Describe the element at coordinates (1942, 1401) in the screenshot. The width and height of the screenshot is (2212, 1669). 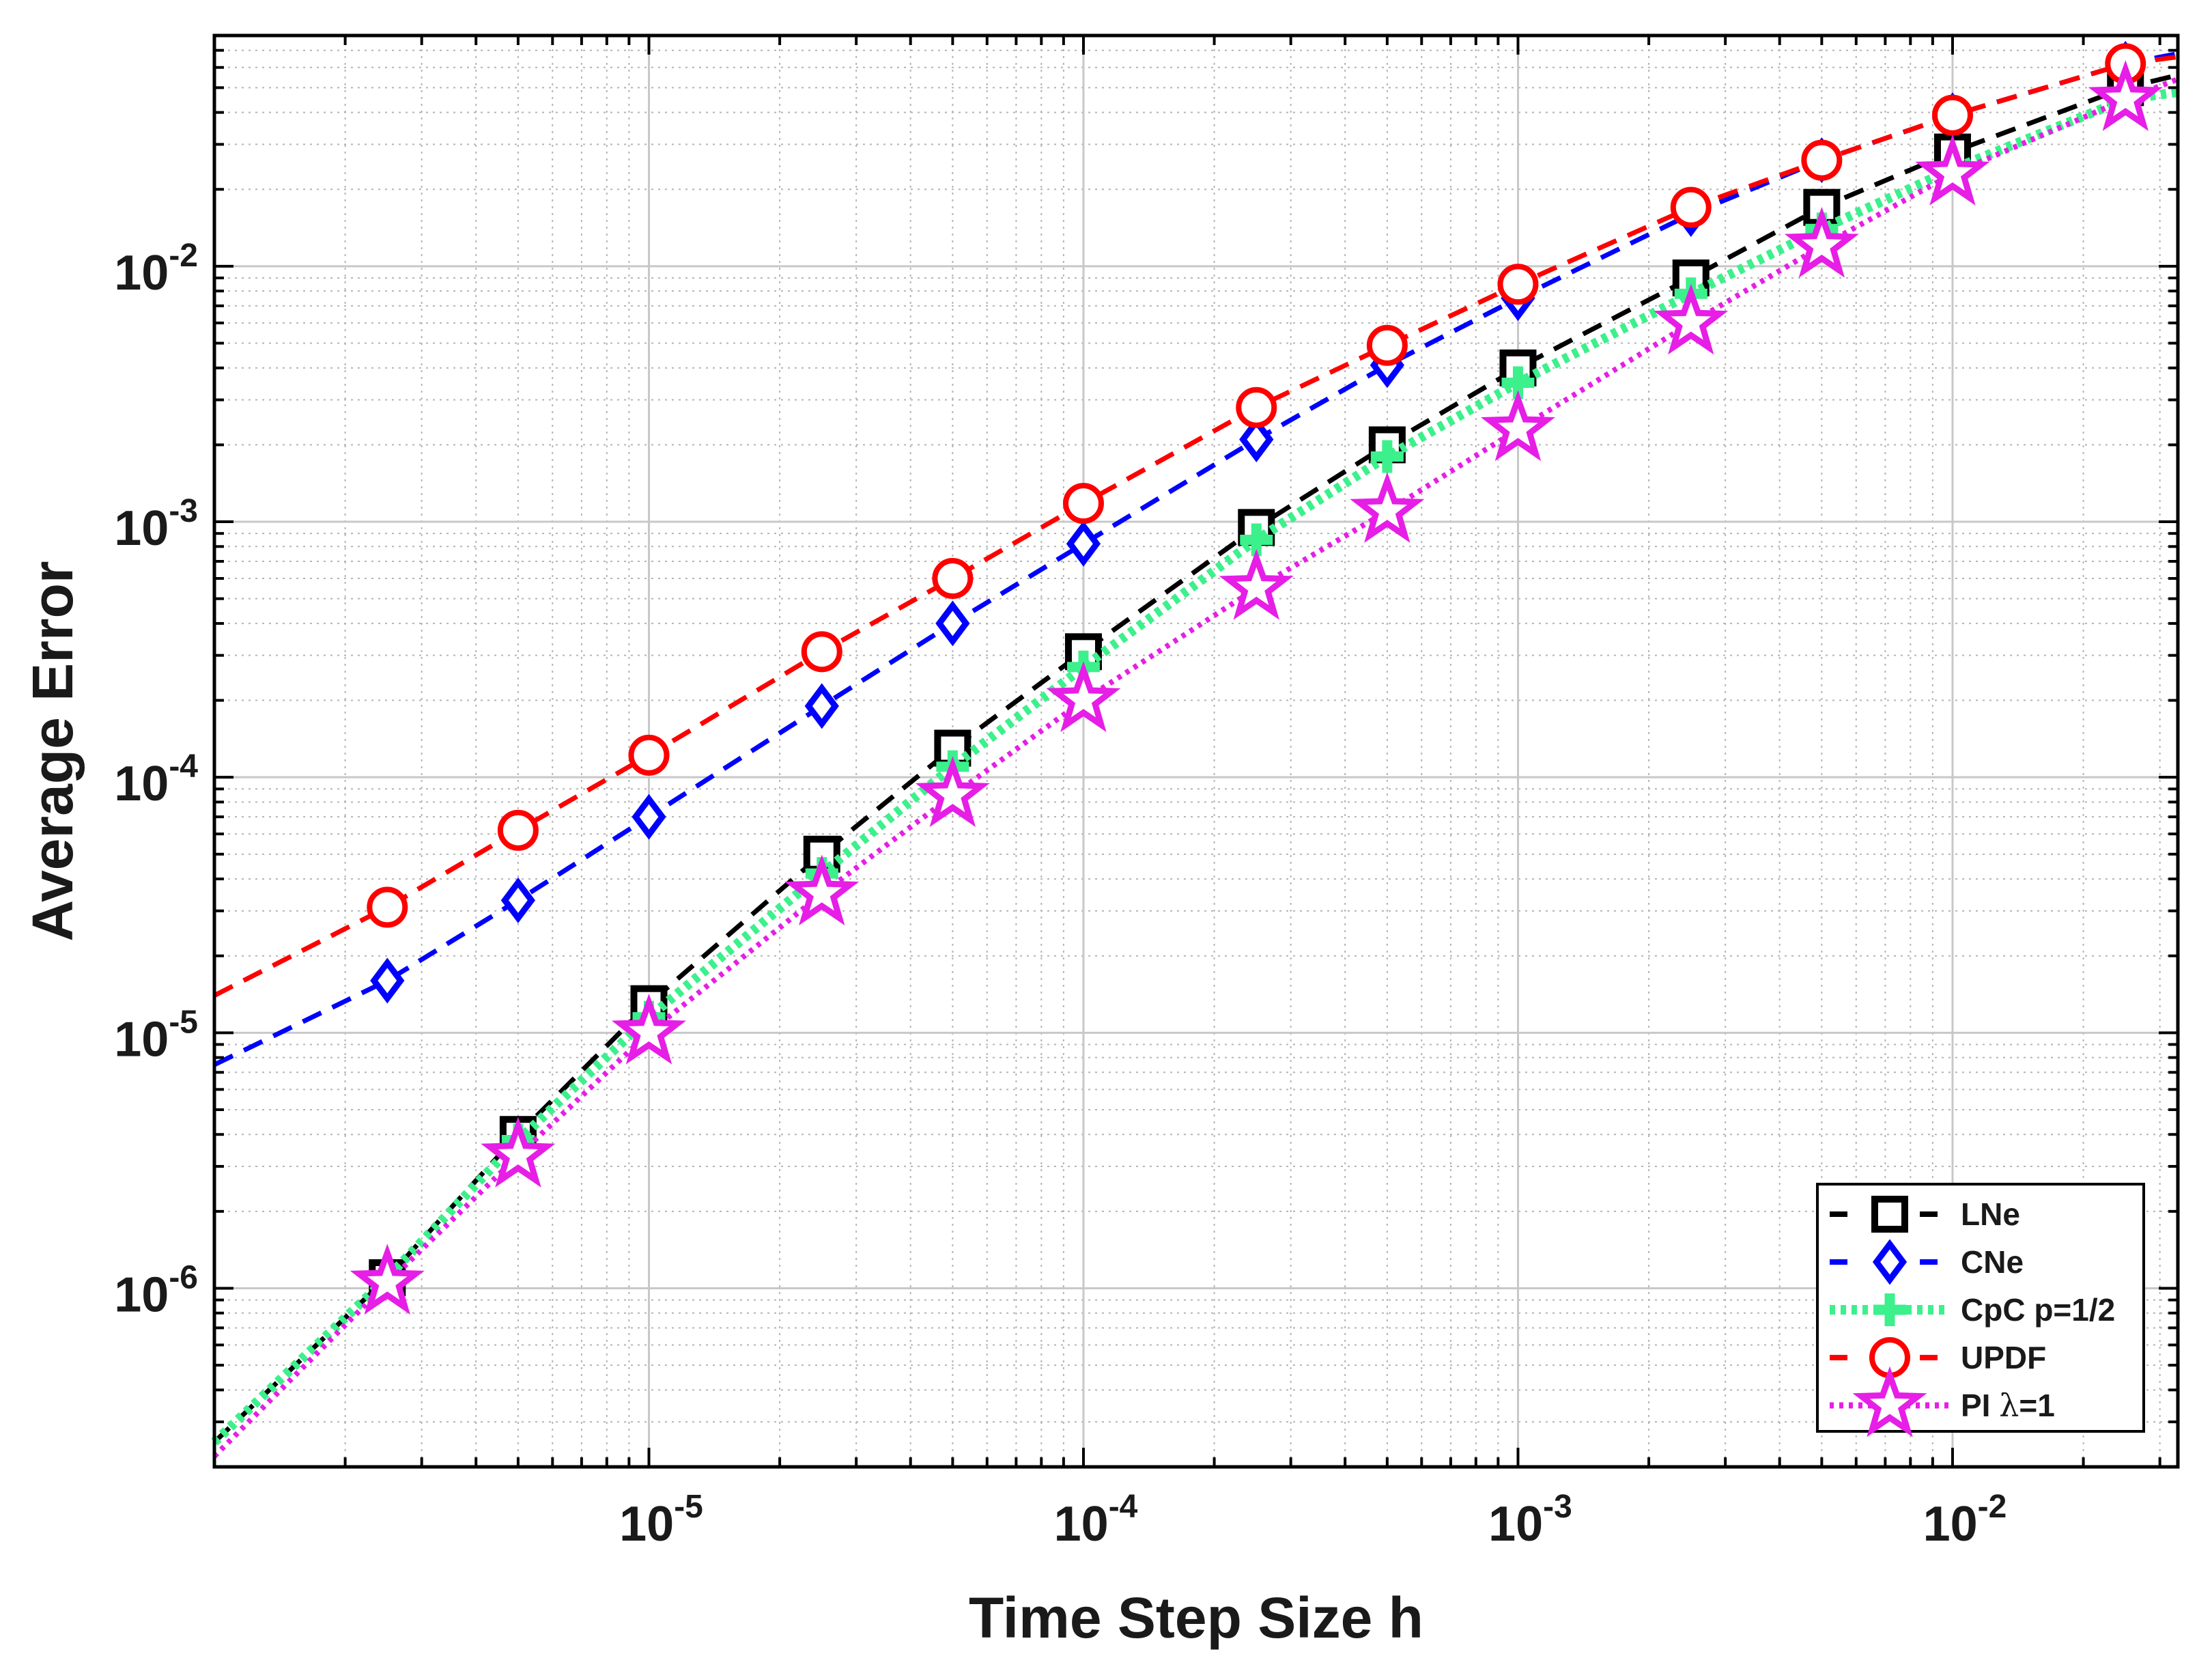
I see `legend-entry: PI λ=1` at that location.